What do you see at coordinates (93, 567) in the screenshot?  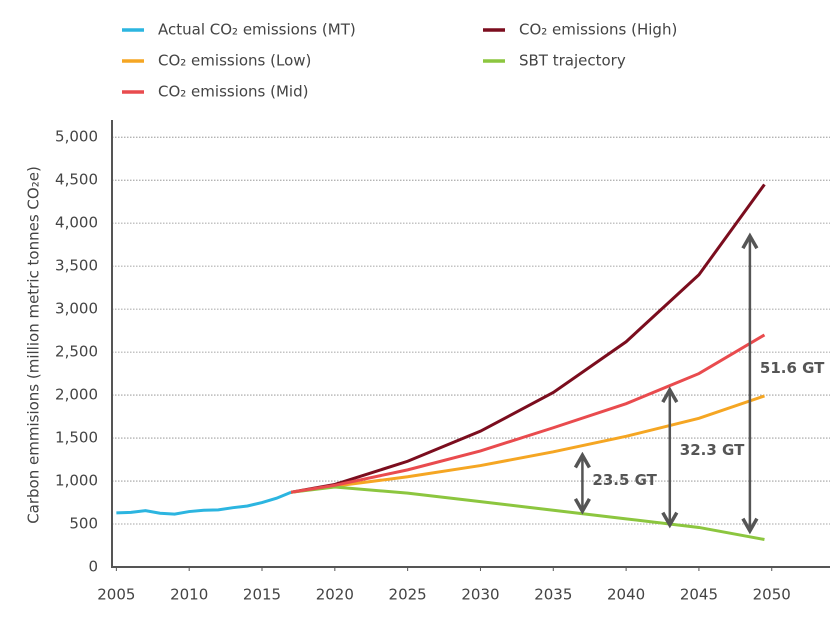 I see `y-tick-label: 0` at bounding box center [93, 567].